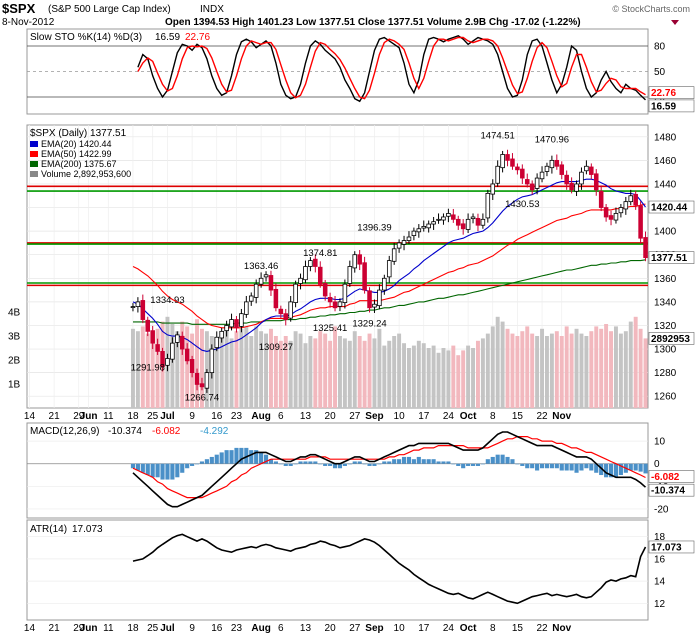  I want to click on header-date: 8-Nov-2012, so click(28, 22).